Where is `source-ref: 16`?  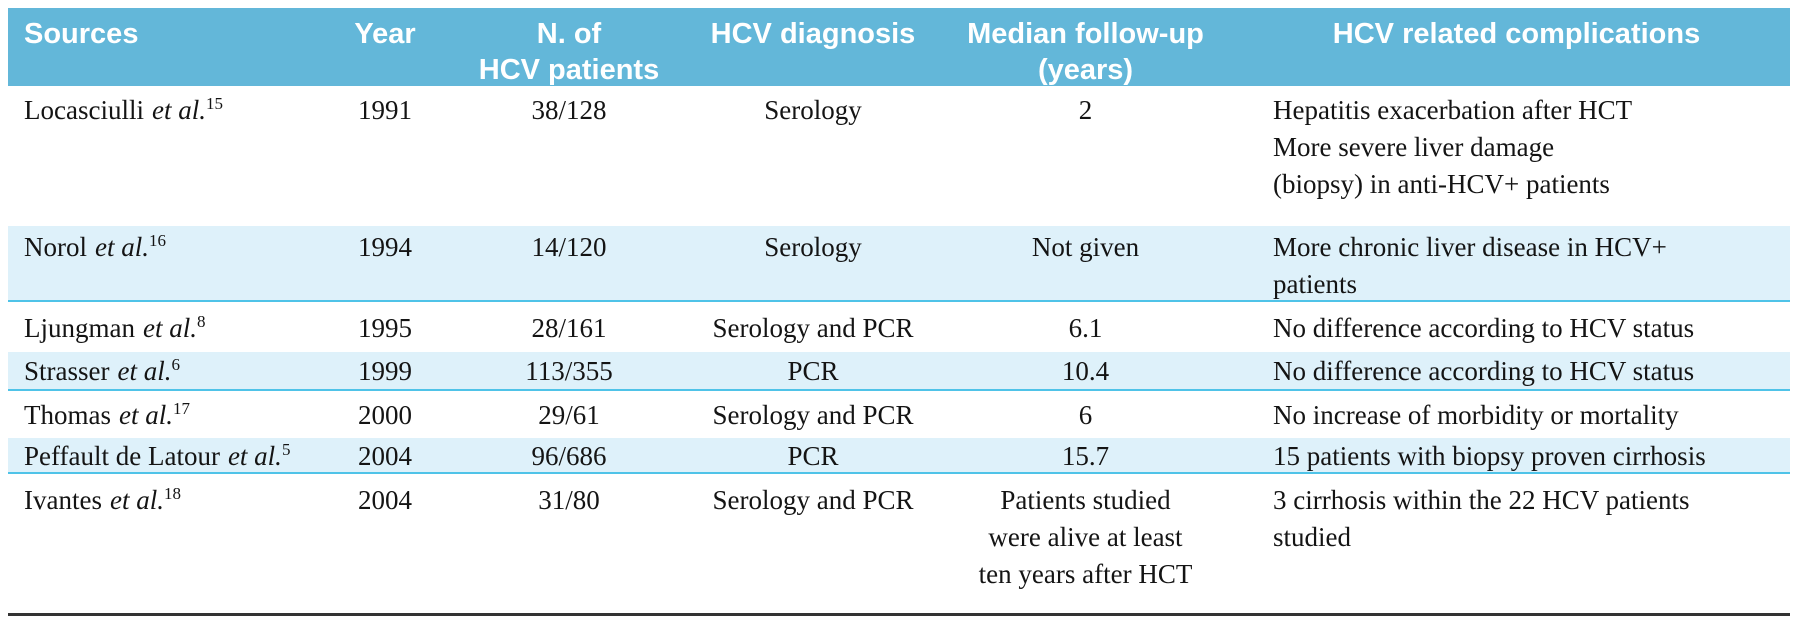 source-ref: 16 is located at coordinates (157, 240).